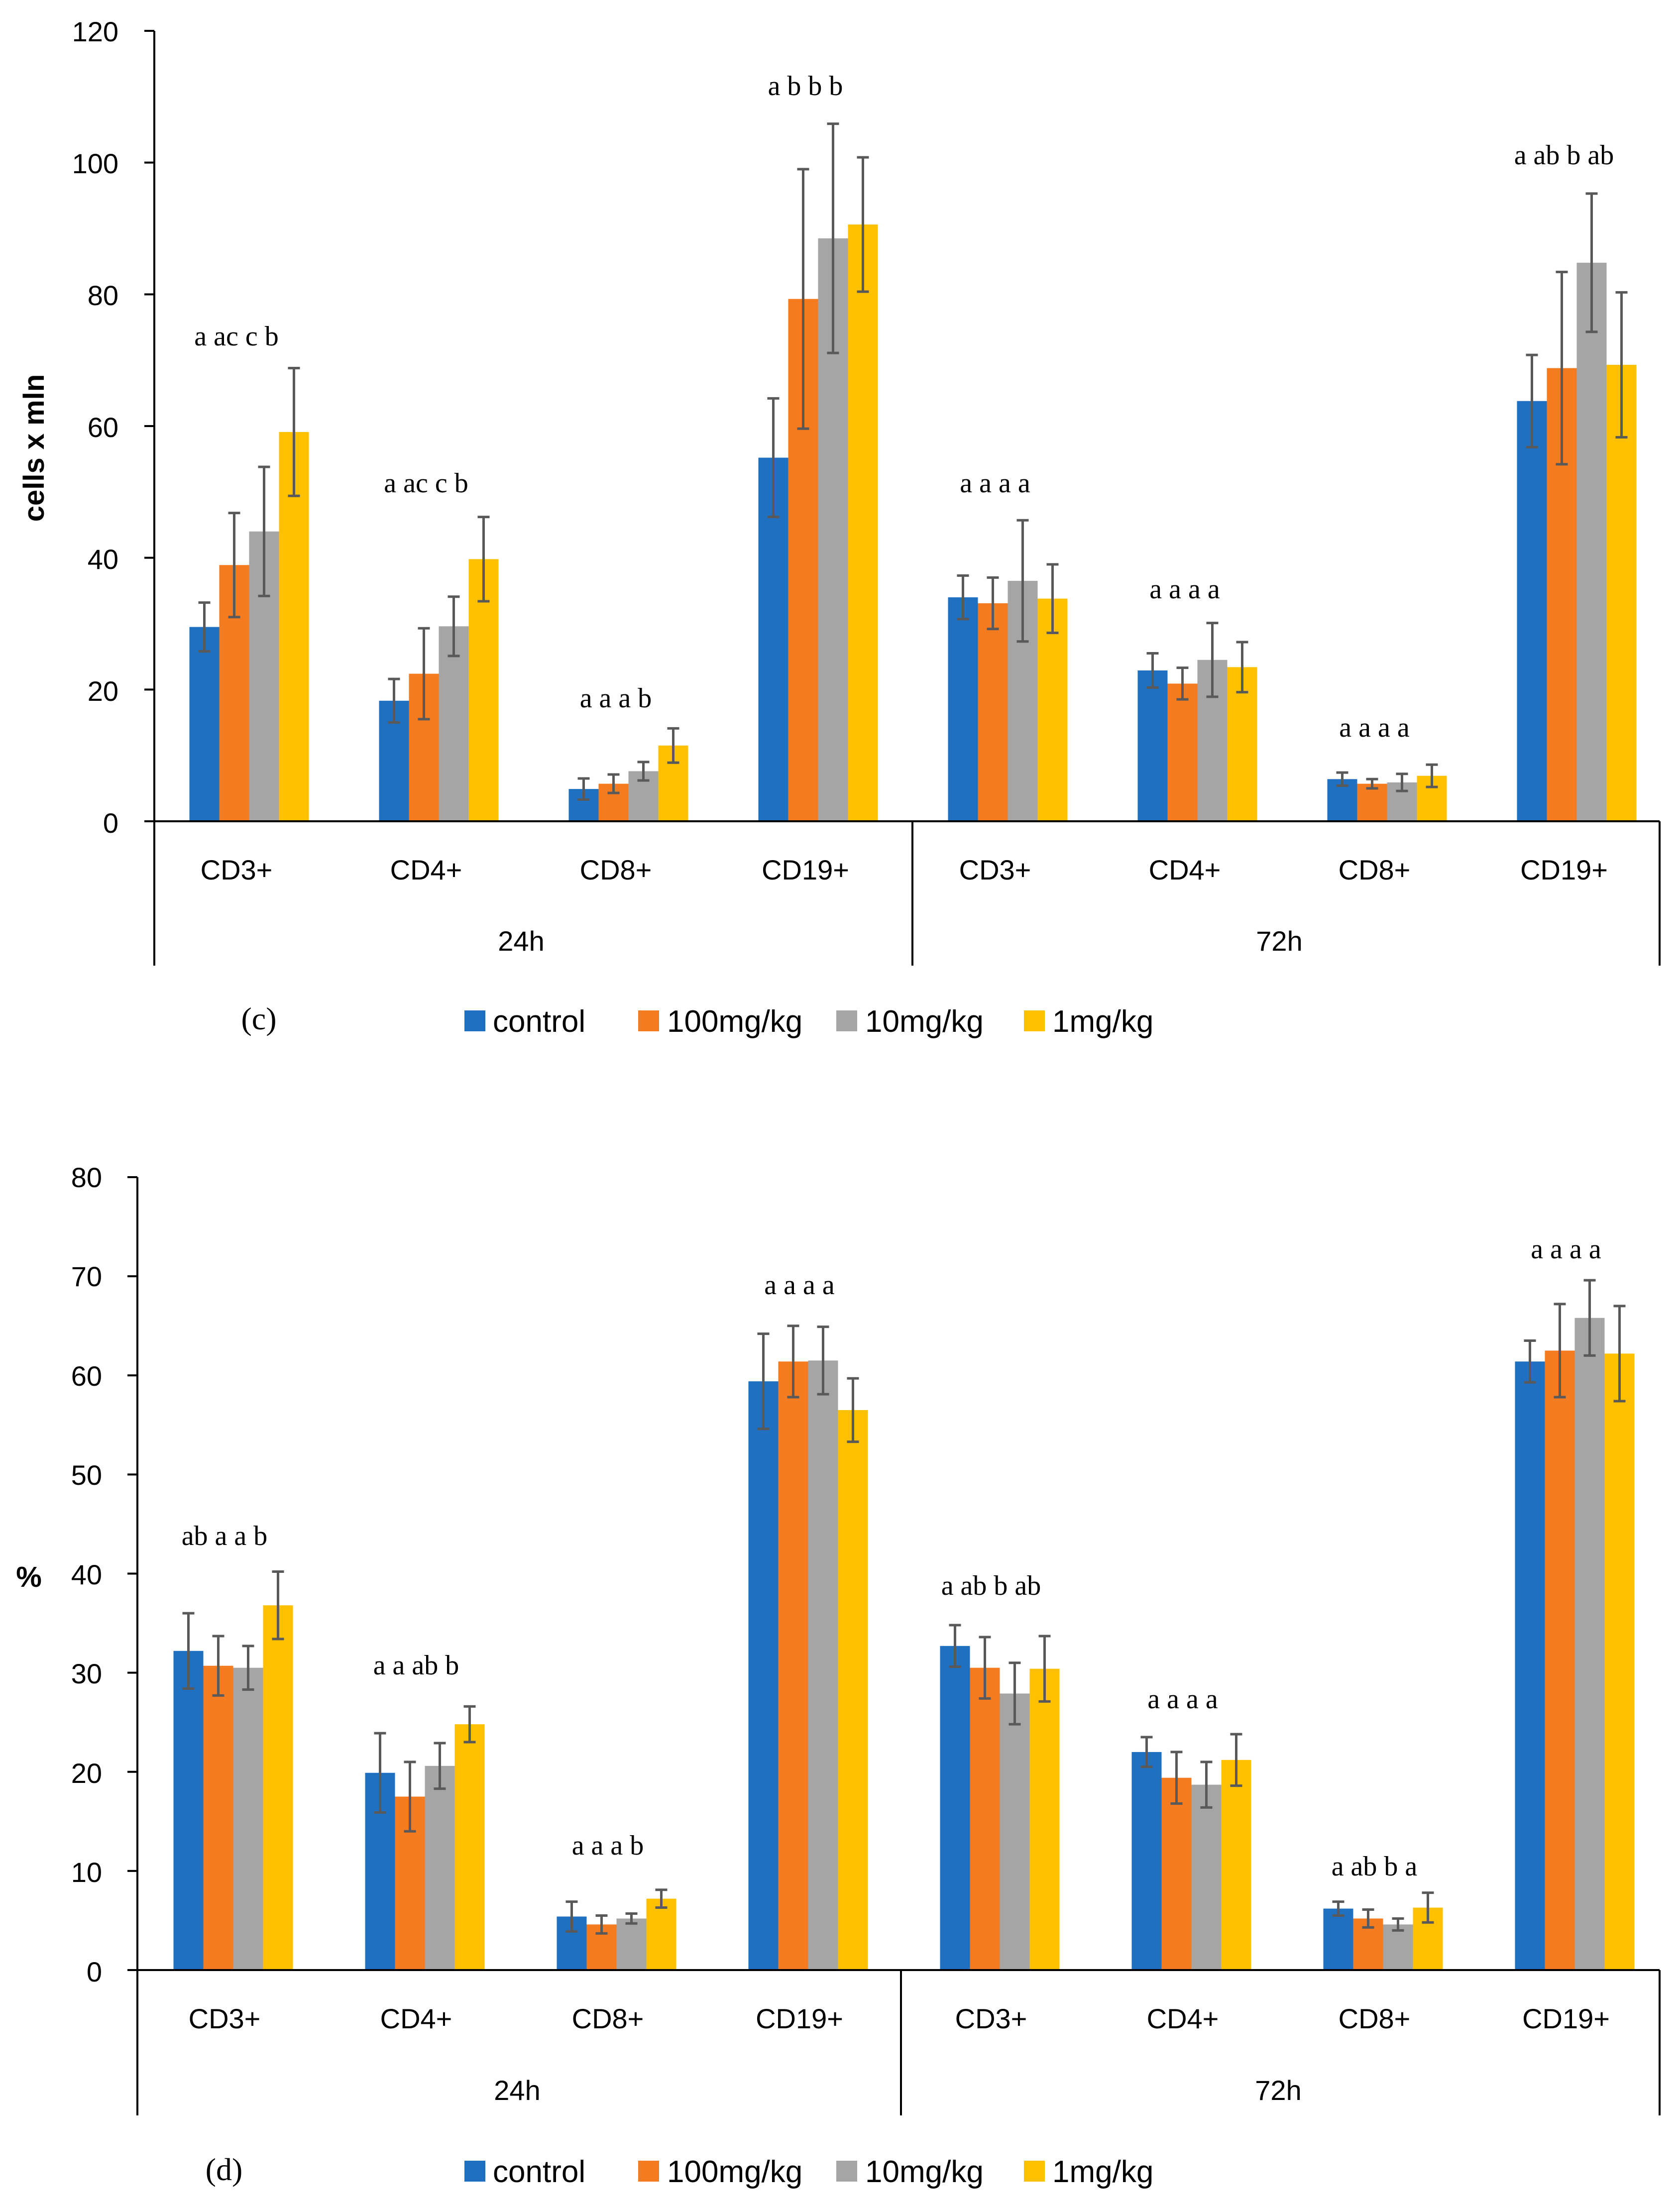 This screenshot has height=2203, width=1680. Describe the element at coordinates (1375, 1866) in the screenshot. I see `significance-letters: a ab b a` at that location.